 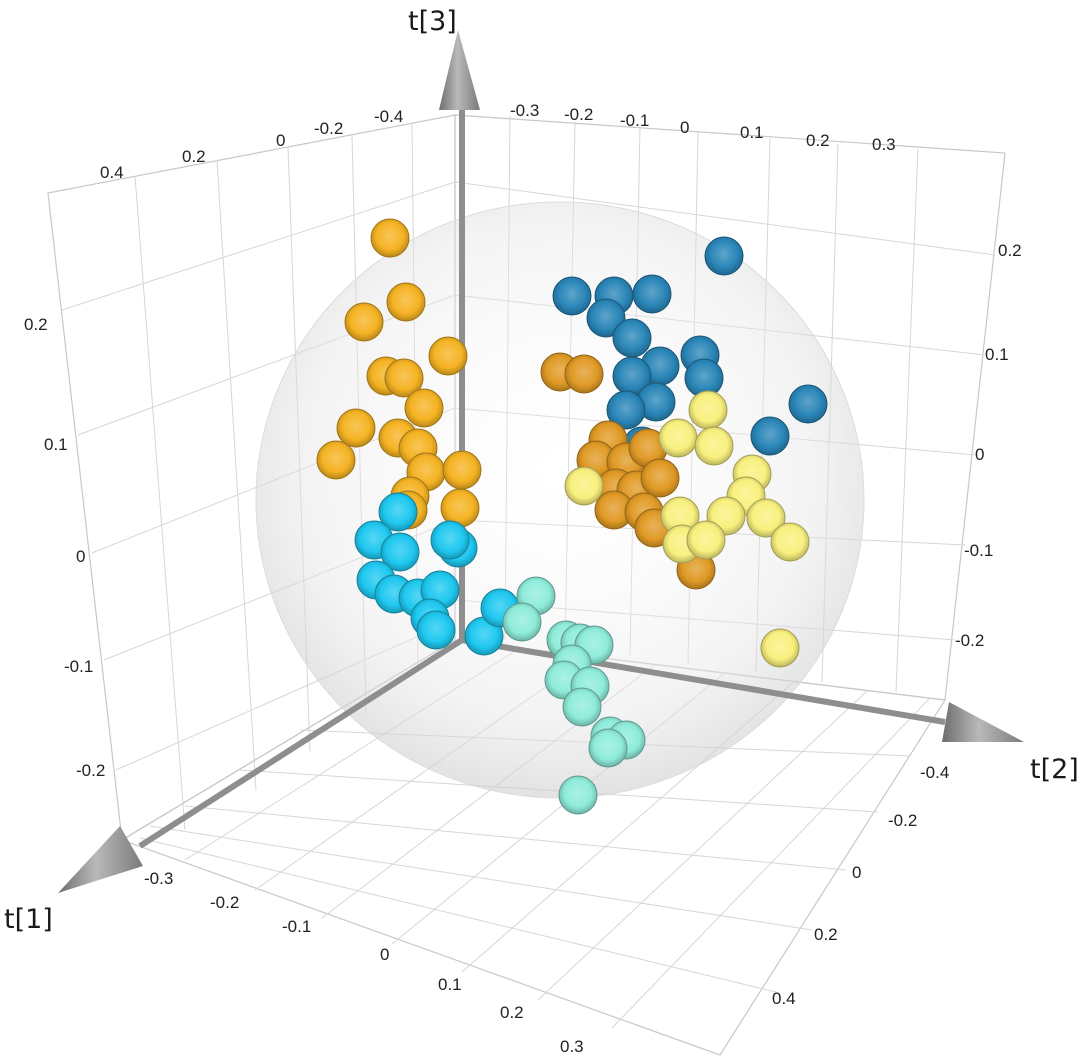 I want to click on series-group-aquamarine, so click(x=574, y=695).